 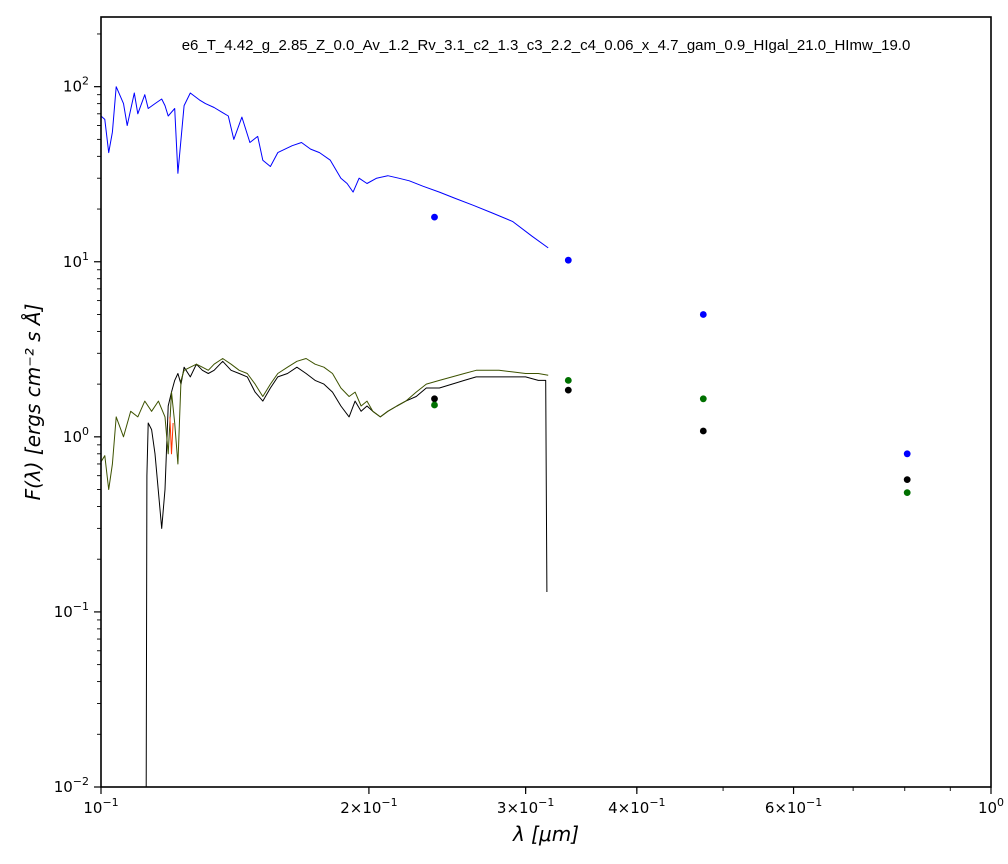 What do you see at coordinates (991, 806) in the screenshot?
I see `x-tick-label-5: 10⁰` at bounding box center [991, 806].